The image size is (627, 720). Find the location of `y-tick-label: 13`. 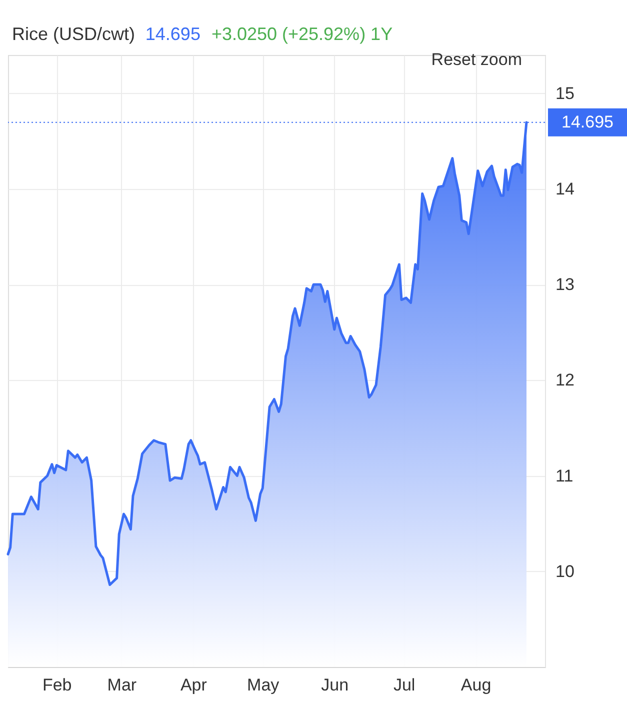

y-tick-label: 13 is located at coordinates (565, 284).